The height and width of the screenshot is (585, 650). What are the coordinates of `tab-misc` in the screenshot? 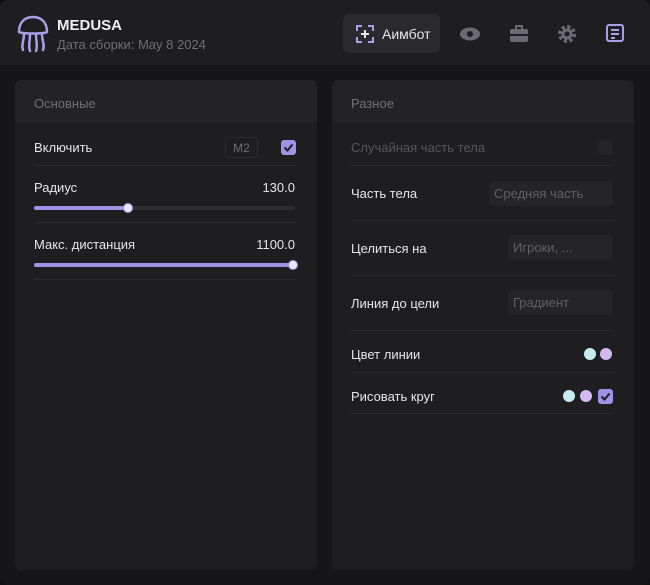 It's located at (519, 33).